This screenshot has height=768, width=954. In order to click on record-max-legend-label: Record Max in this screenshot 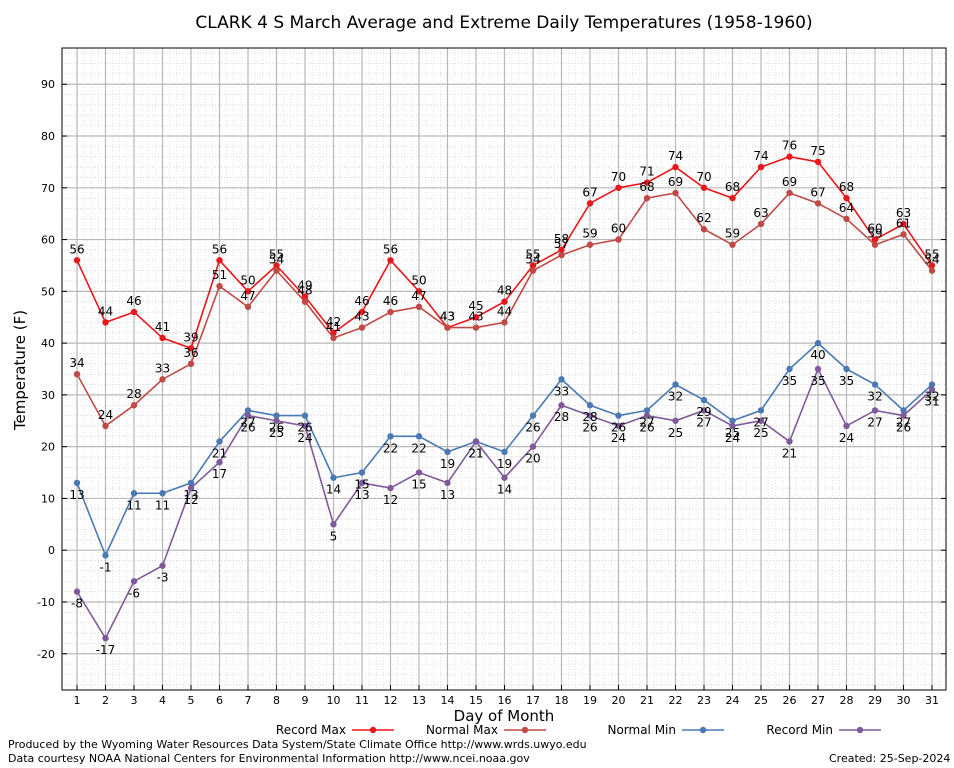, I will do `click(311, 730)`.